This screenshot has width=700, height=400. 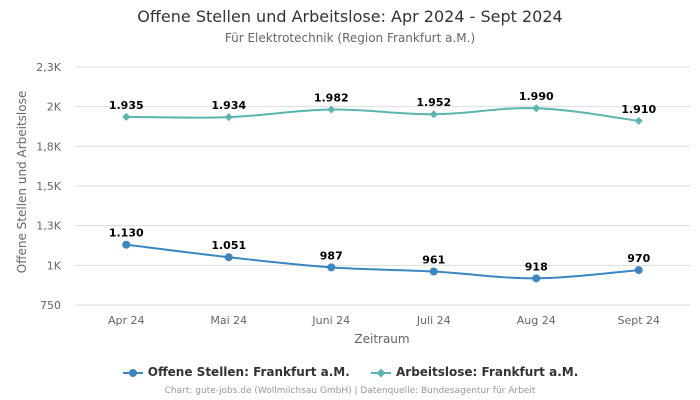 What do you see at coordinates (54, 107) in the screenshot?
I see `y-tick-label: 2K` at bounding box center [54, 107].